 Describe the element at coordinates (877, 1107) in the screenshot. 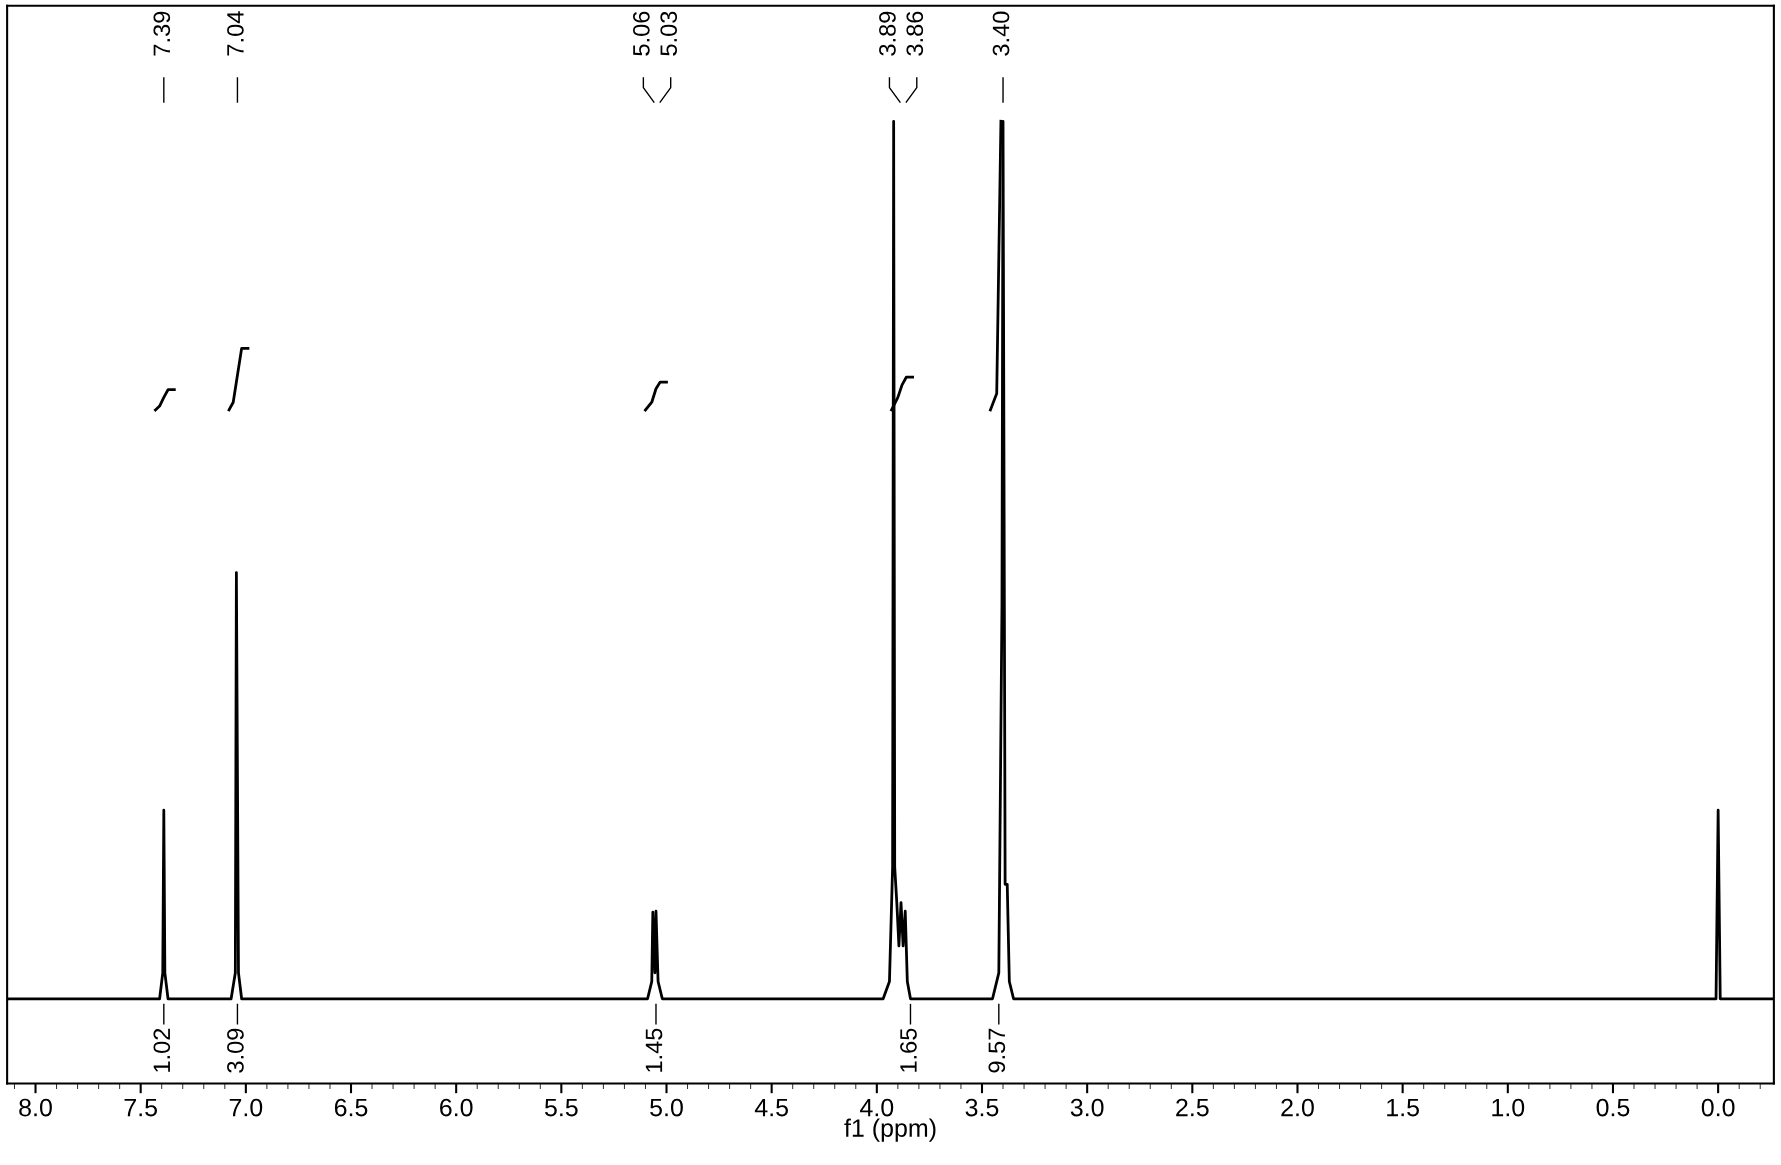

I see `x-tick-label: 4.0` at that location.